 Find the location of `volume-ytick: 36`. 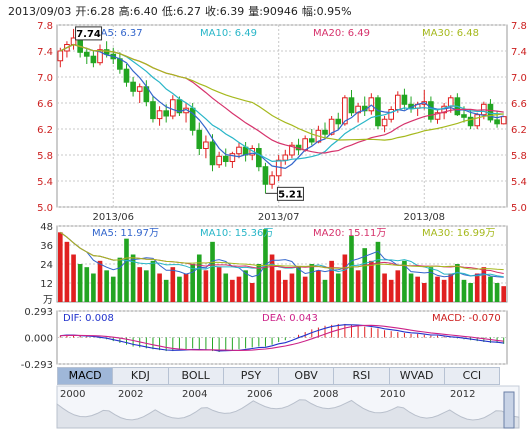

volume-ytick: 36 is located at coordinates (46, 246).